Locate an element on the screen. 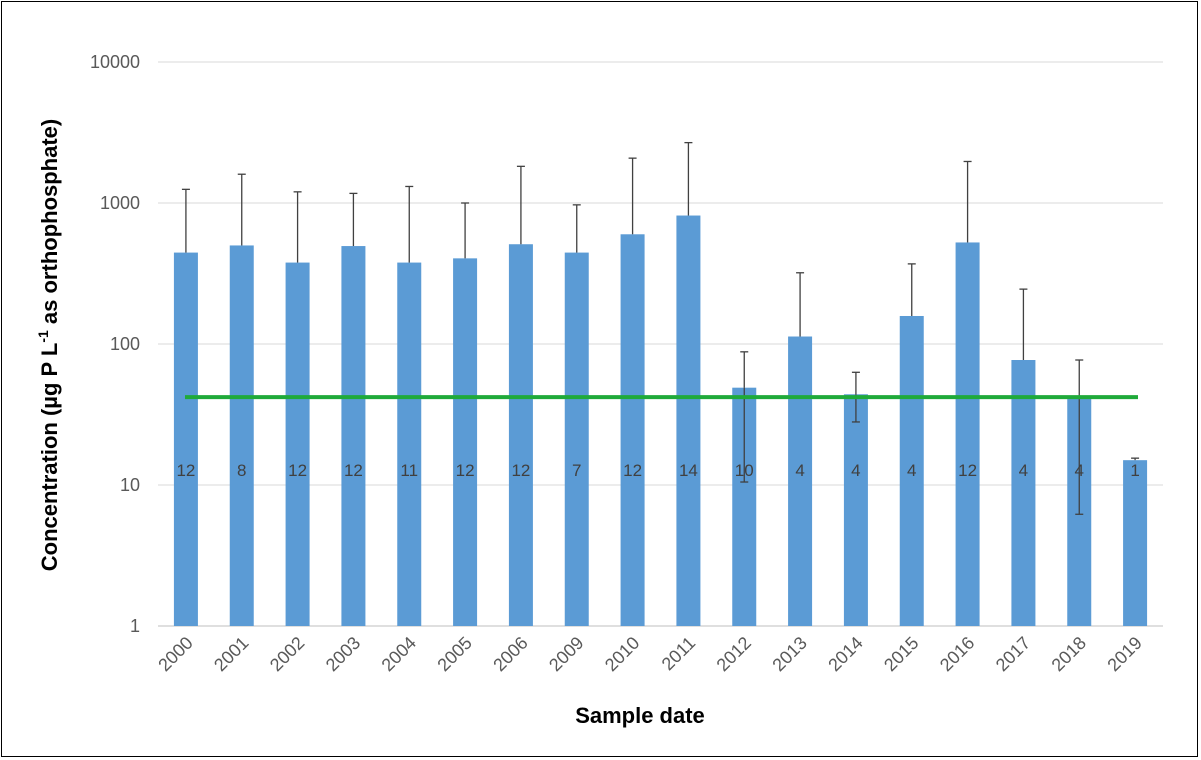 Image resolution: width=1201 pixels, height=760 pixels. count-label: 7 is located at coordinates (576, 470).